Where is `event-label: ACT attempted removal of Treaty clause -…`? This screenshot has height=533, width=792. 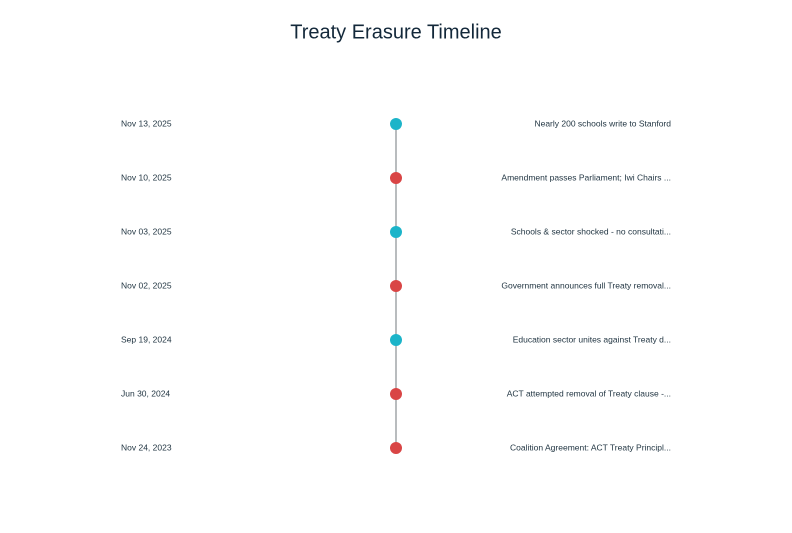
event-label: ACT attempted removal of Treaty clause -… is located at coordinates (589, 393).